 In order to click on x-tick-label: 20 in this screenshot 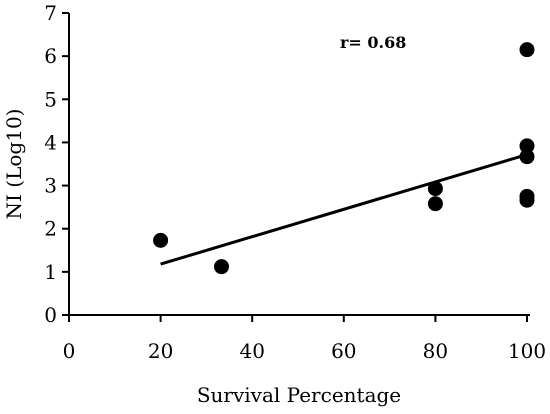, I will do `click(160, 351)`.